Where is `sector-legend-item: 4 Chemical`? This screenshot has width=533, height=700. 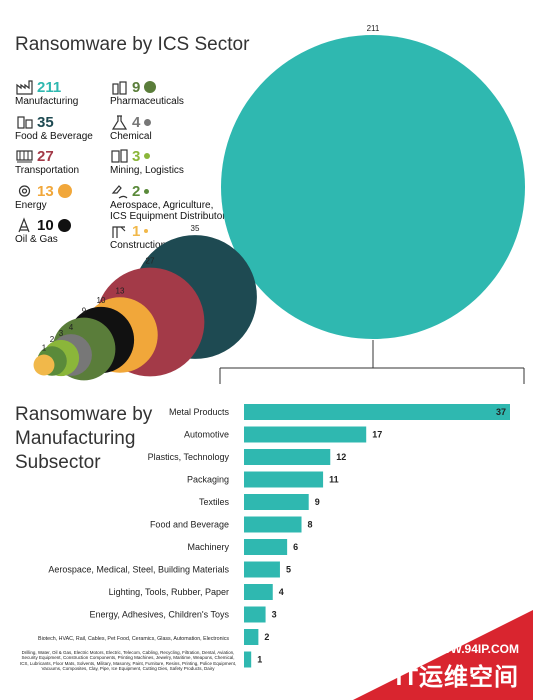 sector-legend-item: 4 Chemical is located at coordinates (131, 128).